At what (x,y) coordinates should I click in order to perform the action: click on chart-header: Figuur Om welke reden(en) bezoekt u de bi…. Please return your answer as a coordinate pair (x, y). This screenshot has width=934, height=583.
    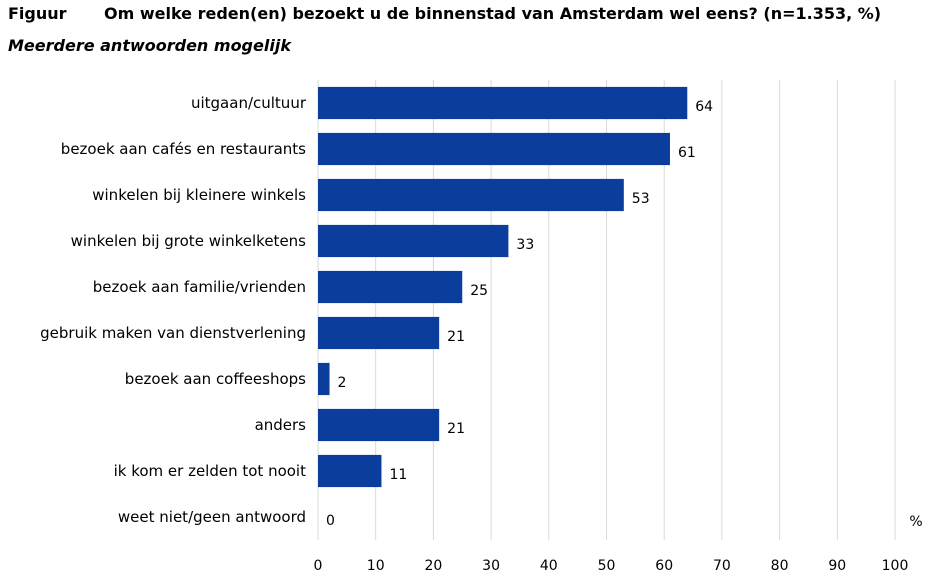
    Looking at the image, I should click on (444, 13).